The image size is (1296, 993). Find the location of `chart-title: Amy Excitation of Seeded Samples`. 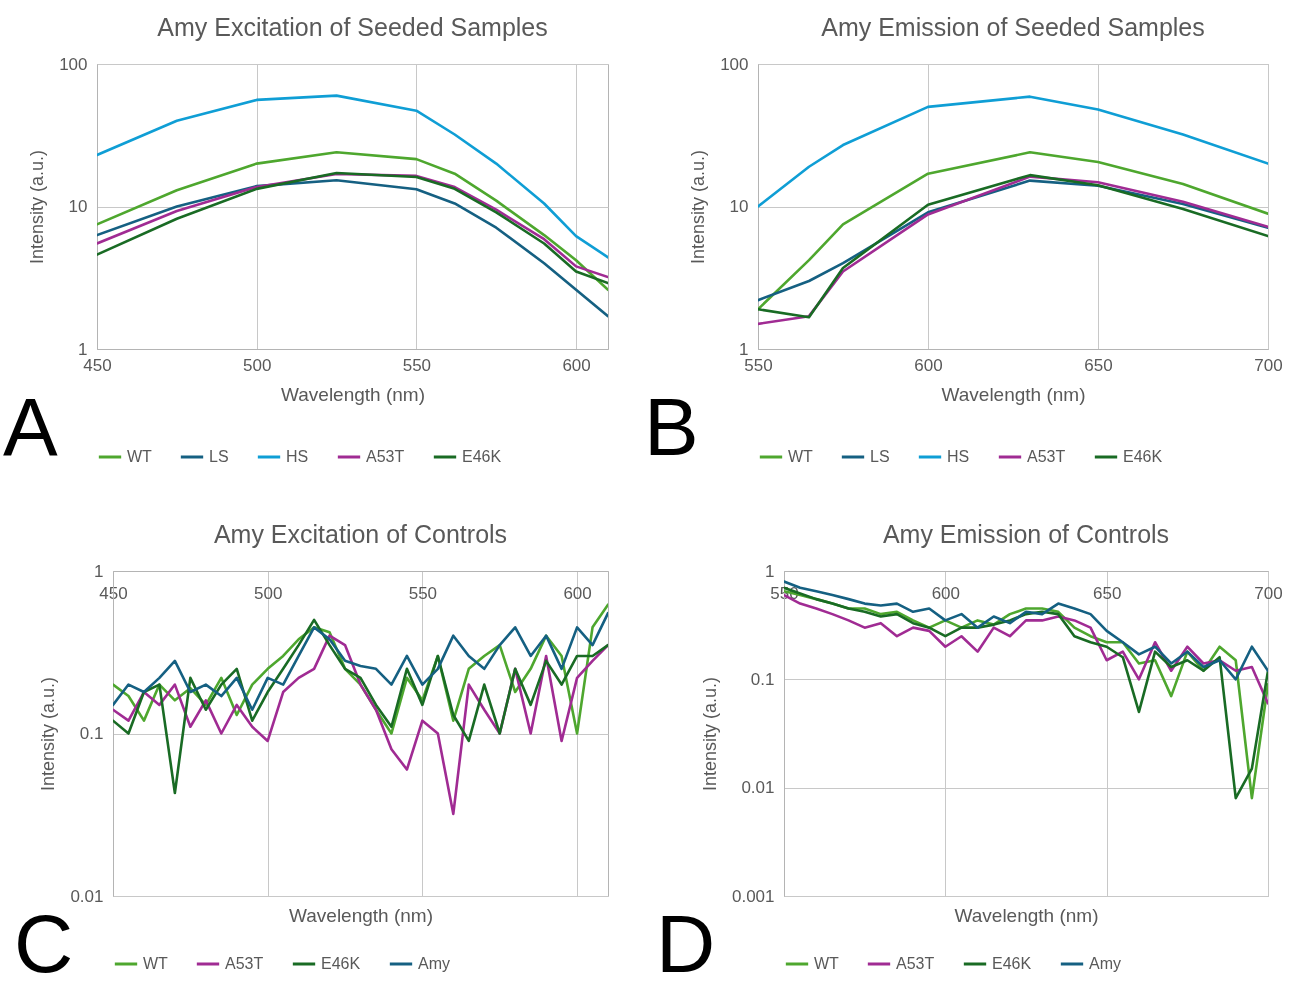

chart-title: Amy Excitation of Seeded Samples is located at coordinates (352, 27).